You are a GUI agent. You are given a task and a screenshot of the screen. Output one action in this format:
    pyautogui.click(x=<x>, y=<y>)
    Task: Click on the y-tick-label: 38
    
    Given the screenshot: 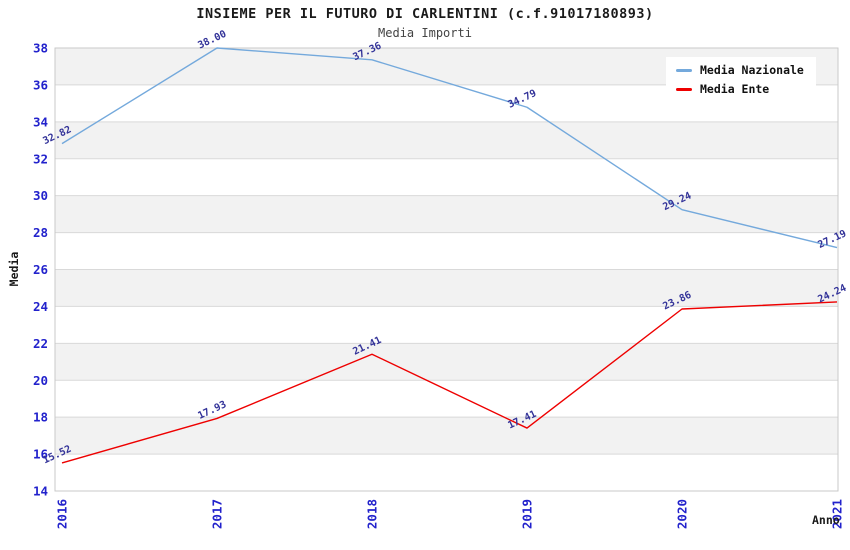 What is the action you would take?
    pyautogui.click(x=40, y=48)
    